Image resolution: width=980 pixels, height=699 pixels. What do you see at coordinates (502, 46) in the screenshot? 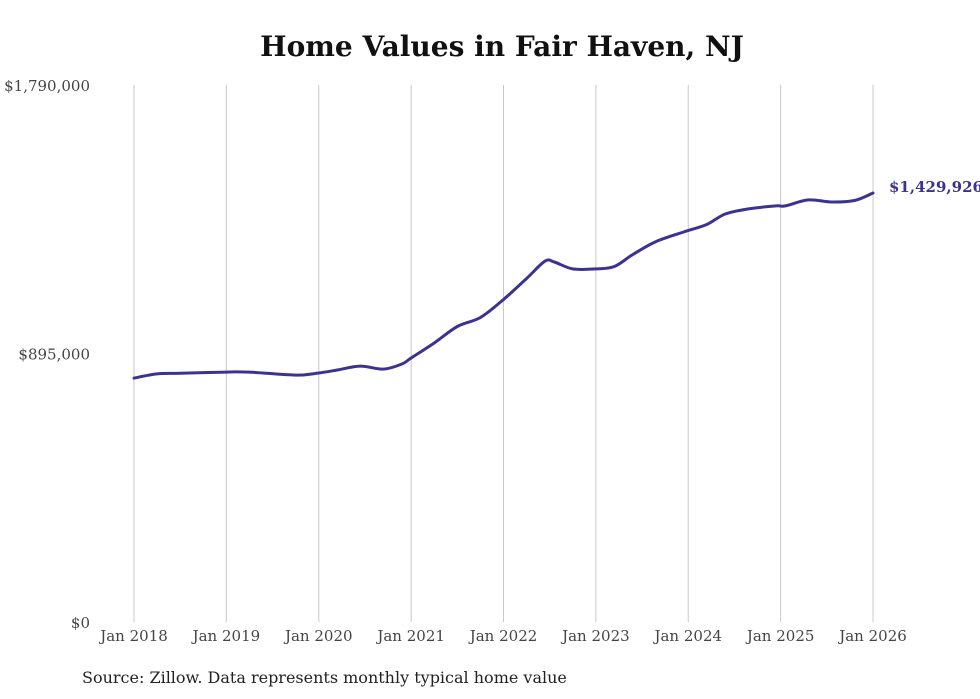
I see `chart-title: Home Values in Fair Haven, NJ` at bounding box center [502, 46].